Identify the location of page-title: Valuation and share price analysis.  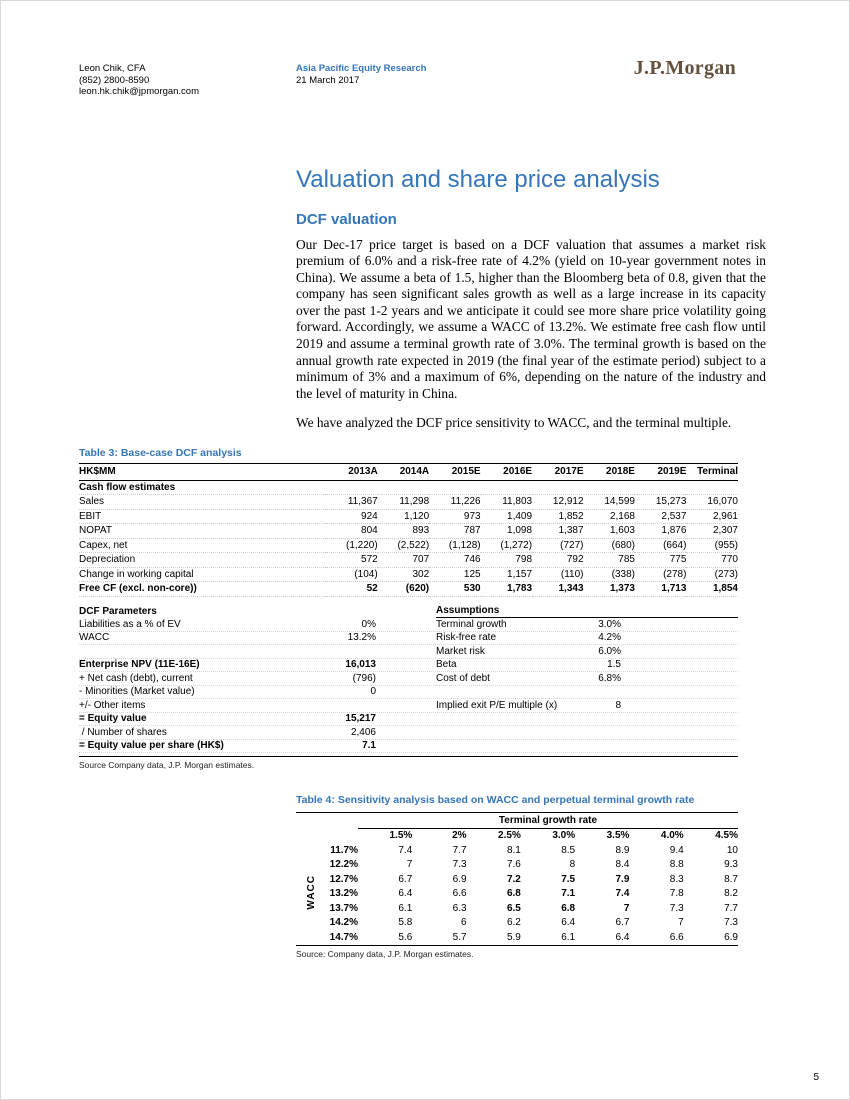
(478, 179).